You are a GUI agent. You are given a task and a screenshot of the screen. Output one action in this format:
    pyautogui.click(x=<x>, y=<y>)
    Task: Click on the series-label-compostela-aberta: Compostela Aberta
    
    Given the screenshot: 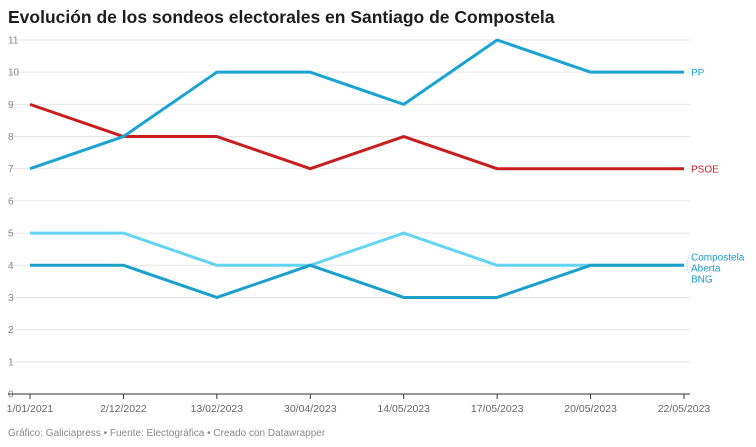 What is the action you would take?
    pyautogui.click(x=718, y=263)
    